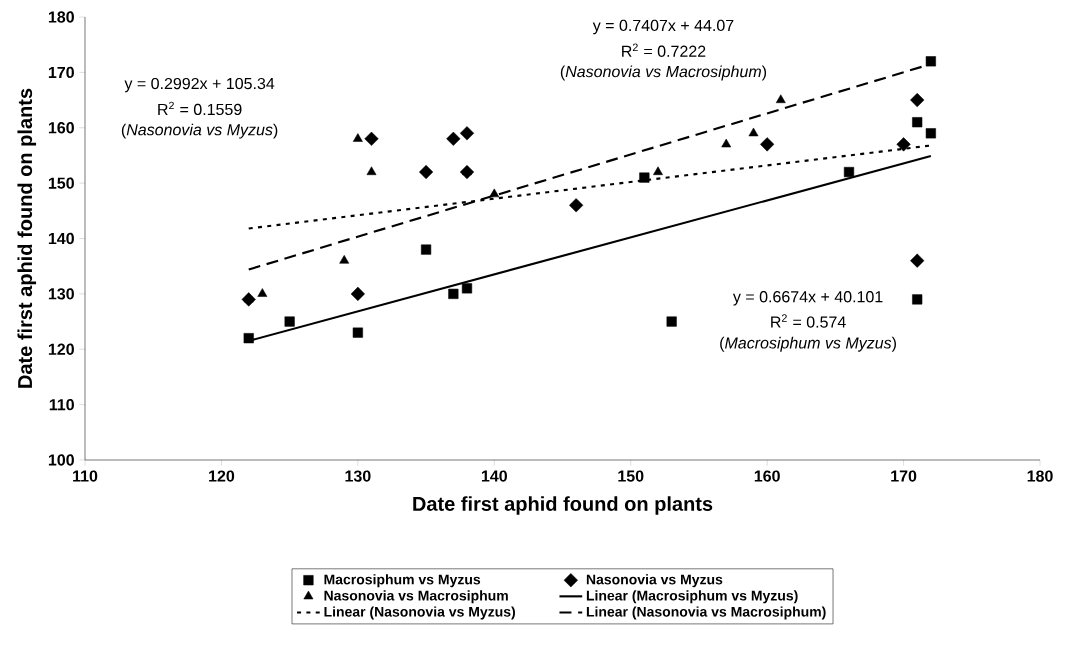 The image size is (1073, 653). What do you see at coordinates (61, 349) in the screenshot?
I see `y-tick-label: 120` at bounding box center [61, 349].